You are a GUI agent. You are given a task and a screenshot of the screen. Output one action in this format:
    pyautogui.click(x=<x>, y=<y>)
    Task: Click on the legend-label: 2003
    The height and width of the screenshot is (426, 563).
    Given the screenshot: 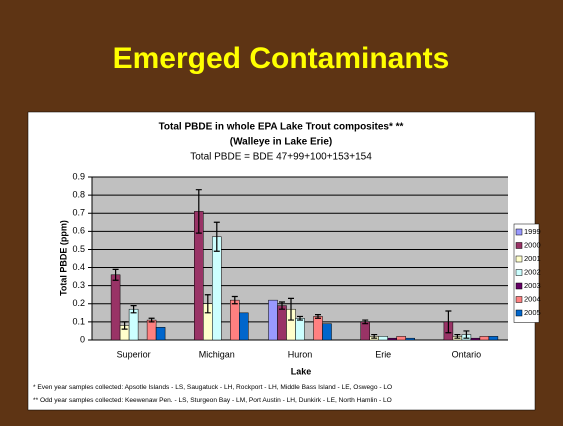 What is the action you would take?
    pyautogui.click(x=532, y=285)
    